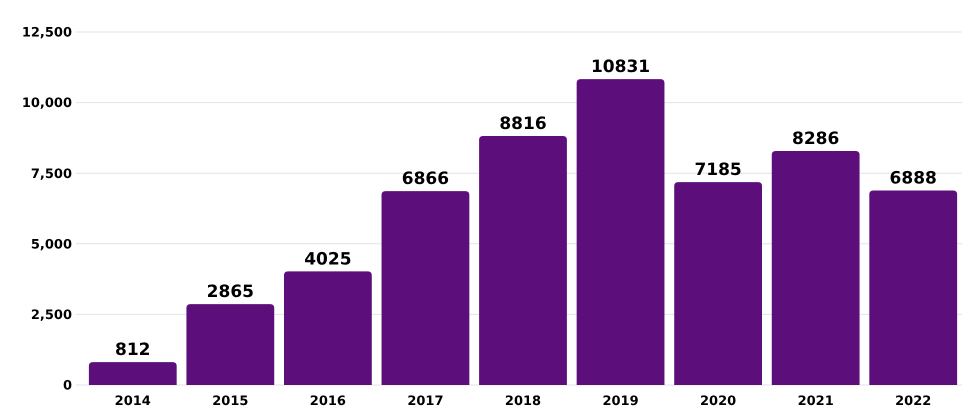  What do you see at coordinates (230, 292) in the screenshot?
I see `data-label: 2865` at bounding box center [230, 292].